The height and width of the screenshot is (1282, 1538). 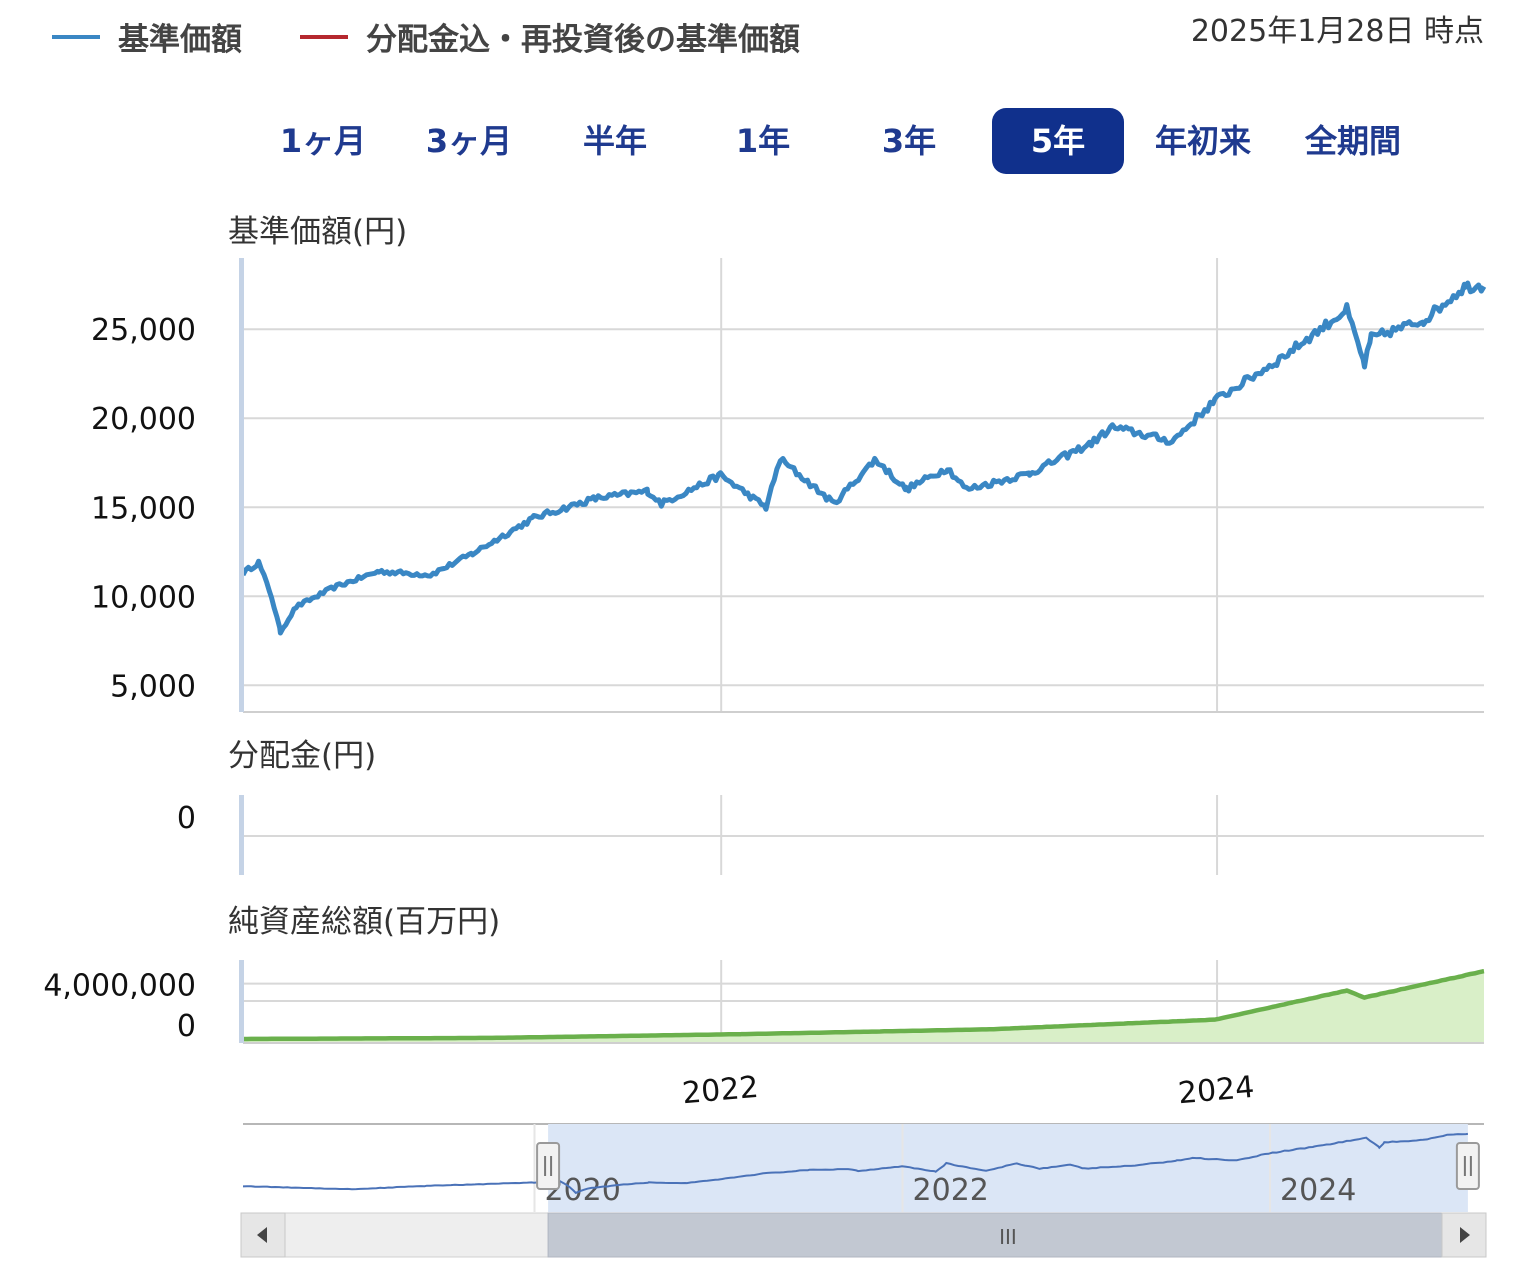 What do you see at coordinates (241, 835) in the screenshot?
I see `dividend-left-rail` at bounding box center [241, 835].